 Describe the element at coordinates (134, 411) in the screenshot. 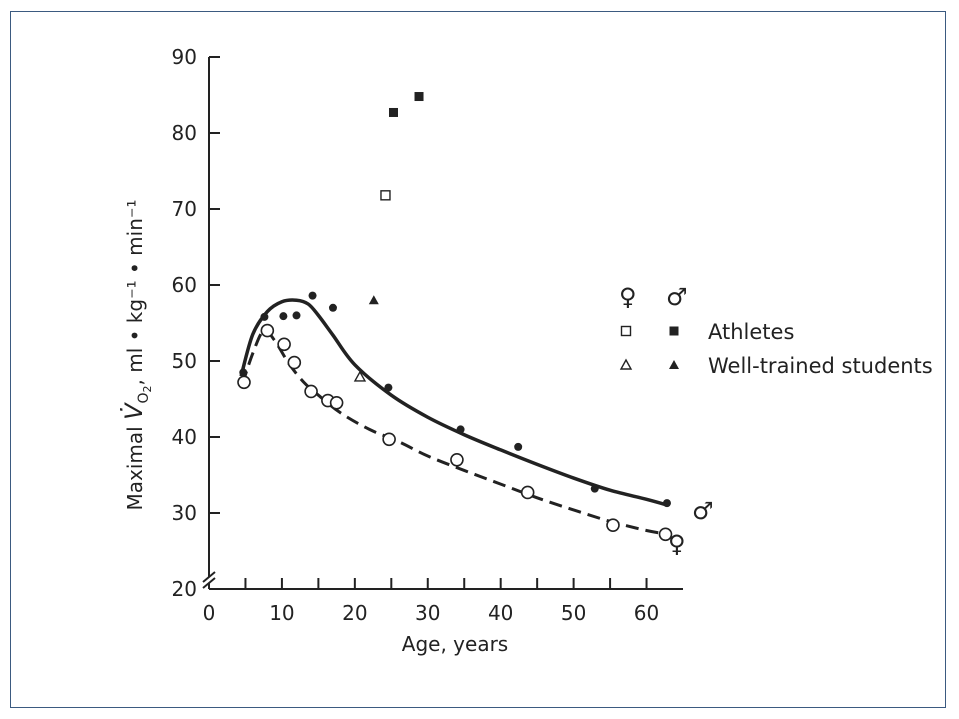

I see `y-axis-title-symbol: V̇` at that location.